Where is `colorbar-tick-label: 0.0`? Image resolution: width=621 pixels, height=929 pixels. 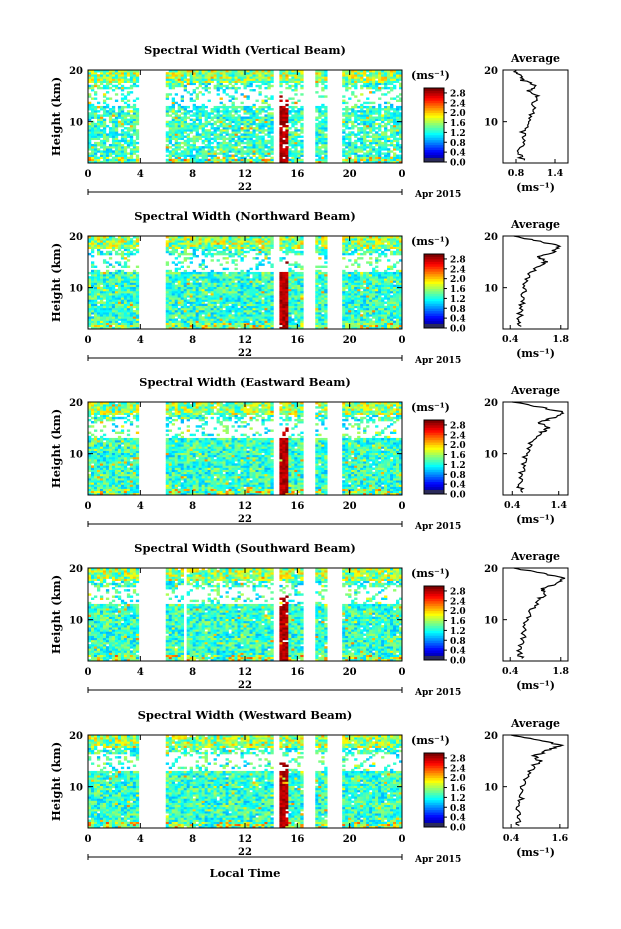
colorbar-tick-label: 0.0 is located at coordinates (458, 164).